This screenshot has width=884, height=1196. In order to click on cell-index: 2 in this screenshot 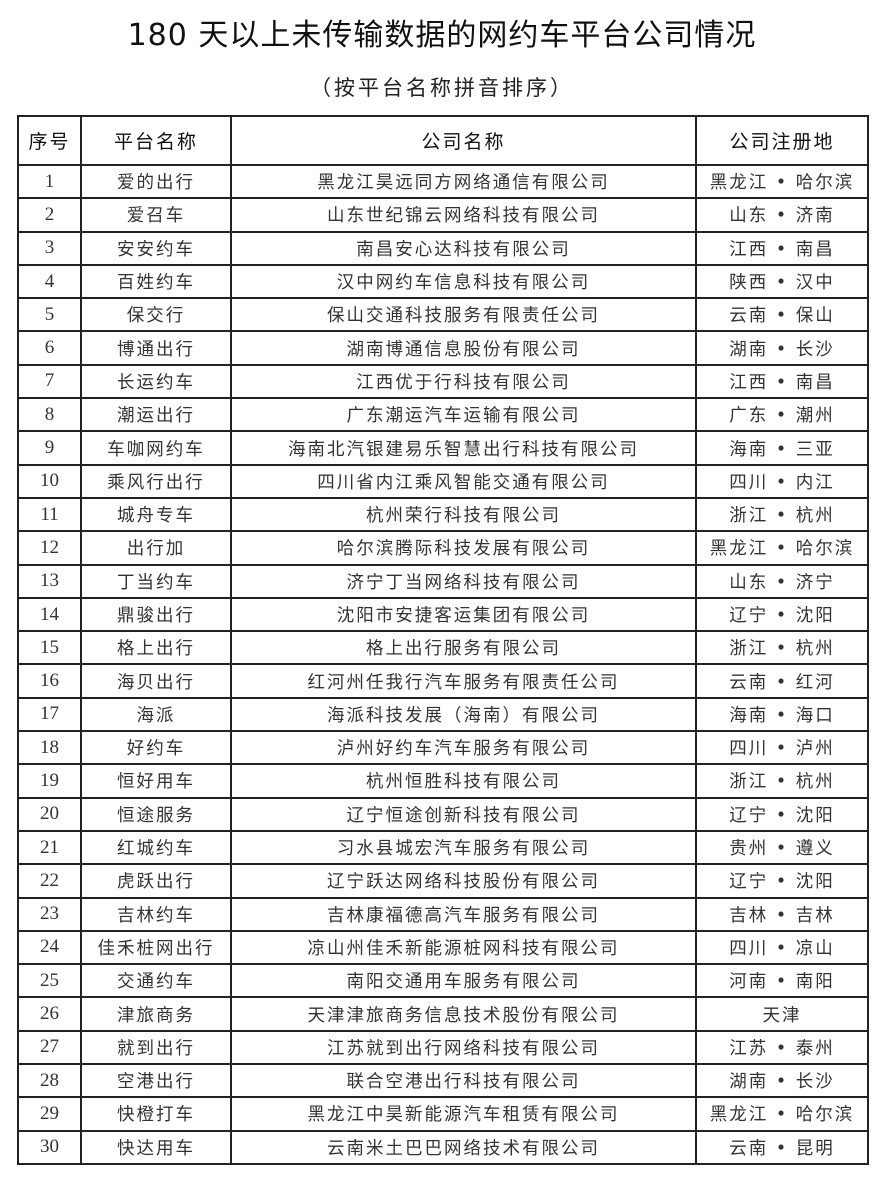, I will do `click(49, 215)`.